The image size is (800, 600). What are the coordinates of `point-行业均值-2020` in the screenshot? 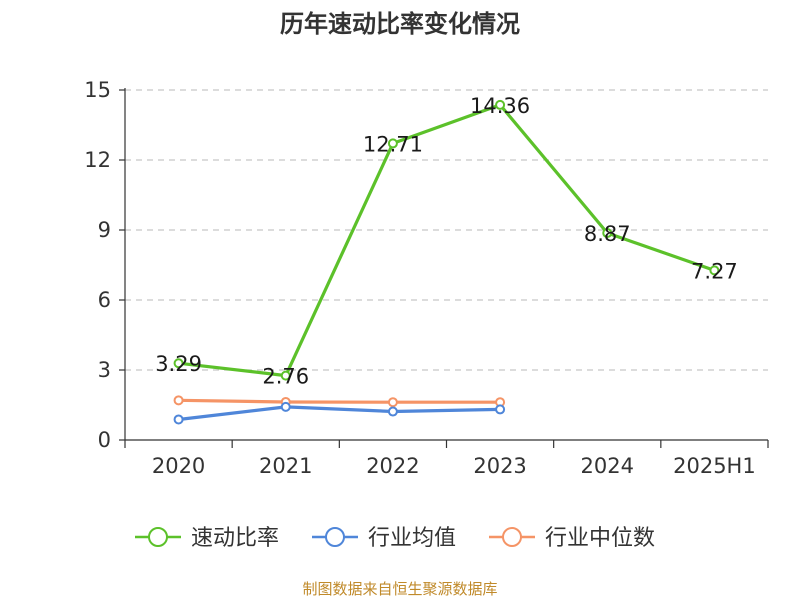 It's located at (178, 419).